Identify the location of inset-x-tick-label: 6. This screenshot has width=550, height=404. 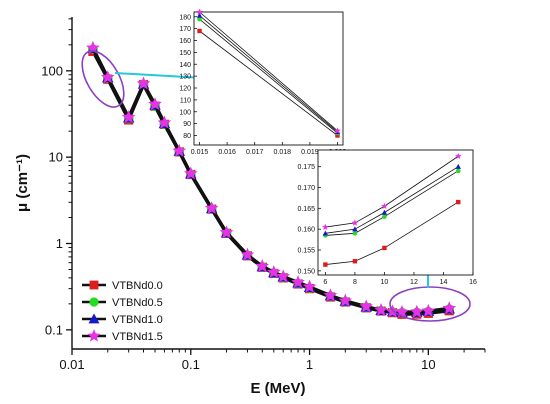
(325, 282).